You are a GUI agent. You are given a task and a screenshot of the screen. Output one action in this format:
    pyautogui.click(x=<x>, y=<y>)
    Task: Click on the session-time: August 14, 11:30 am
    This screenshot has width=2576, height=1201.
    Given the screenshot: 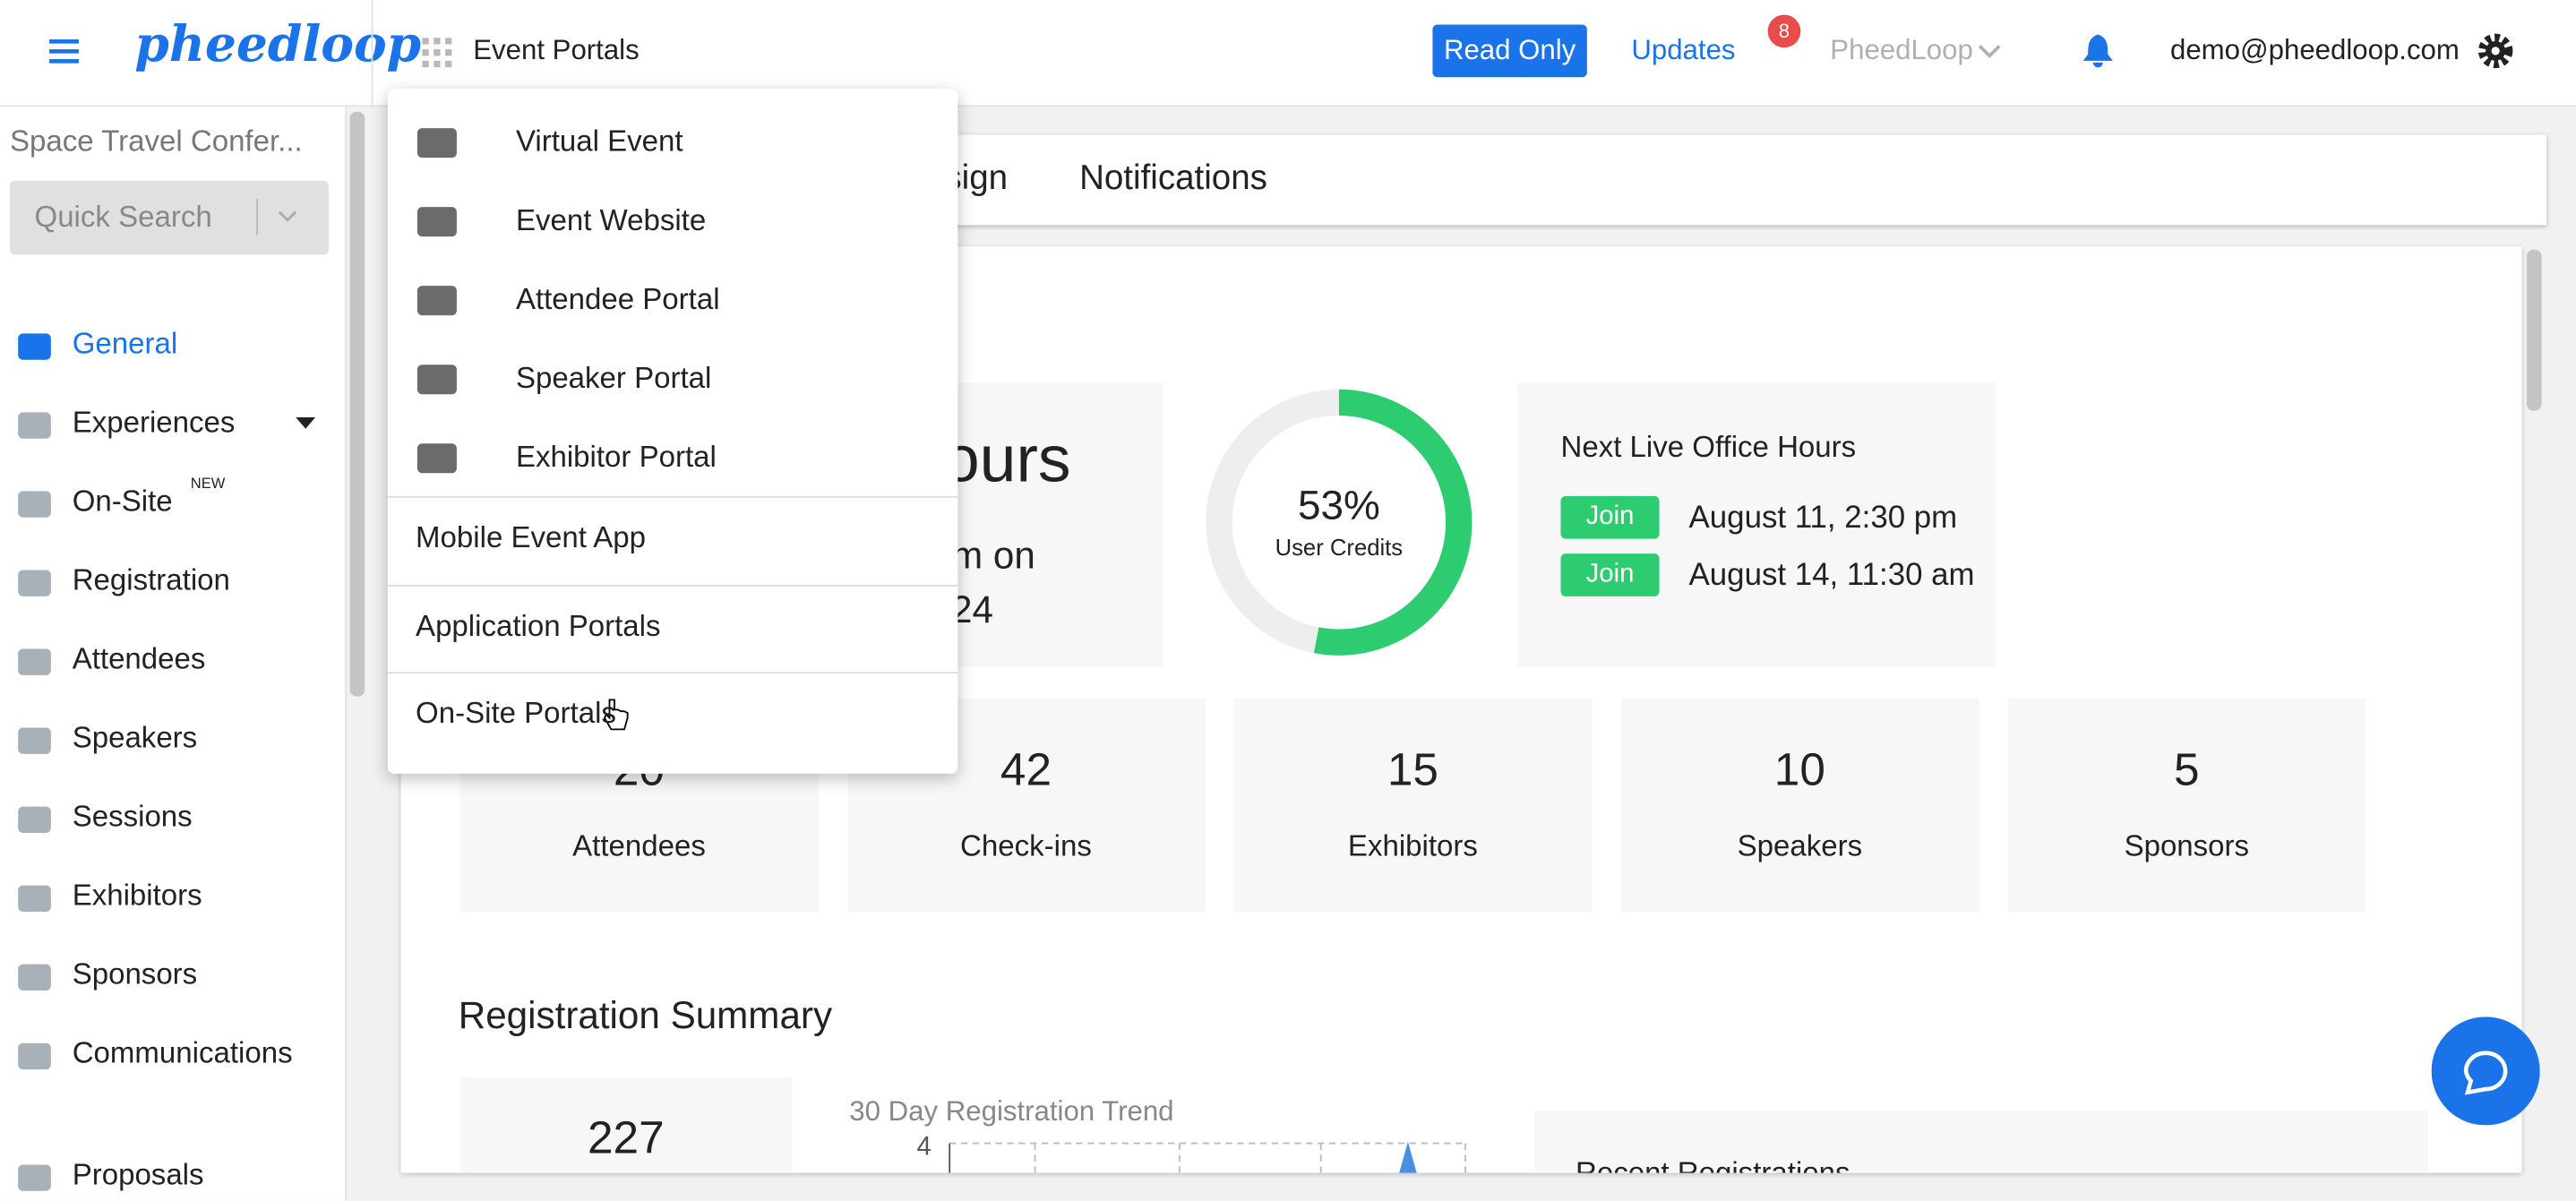 What is the action you would take?
    pyautogui.click(x=1831, y=576)
    